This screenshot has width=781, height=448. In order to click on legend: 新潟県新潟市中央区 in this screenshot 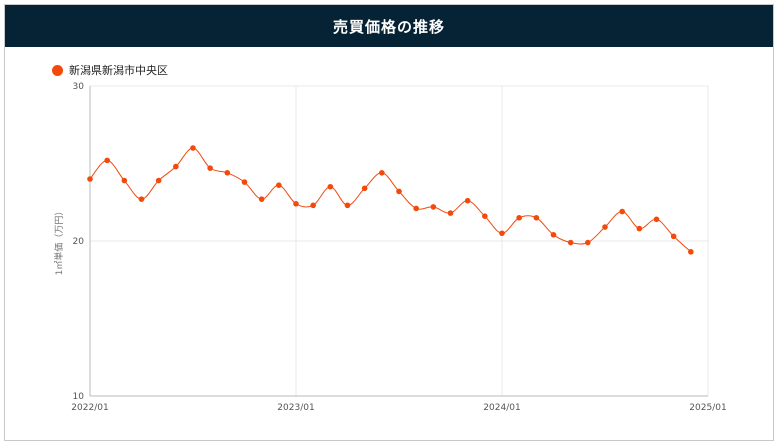, I will do `click(110, 70)`.